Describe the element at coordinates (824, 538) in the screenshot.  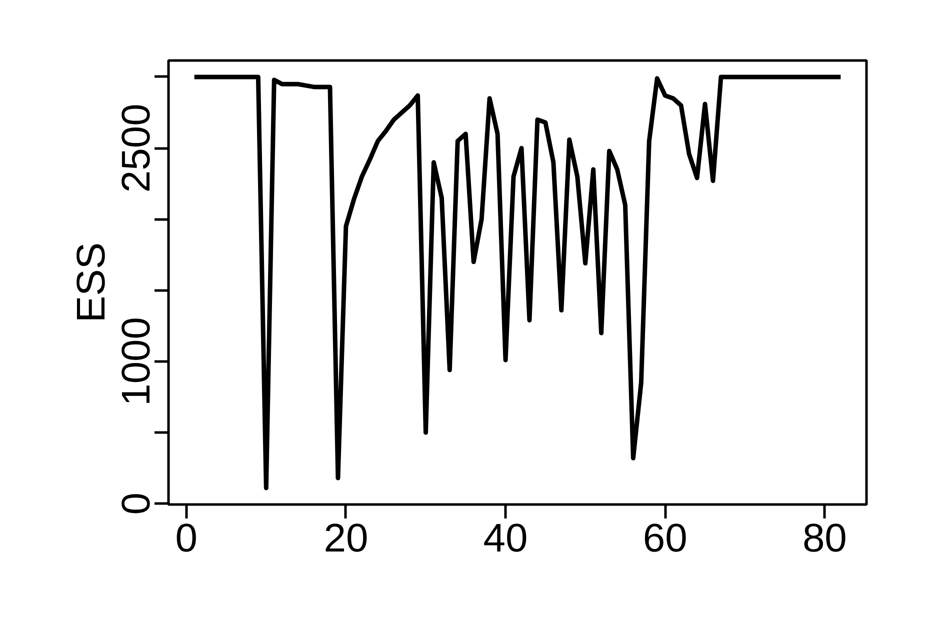
I see `x-tick-label: 80` at that location.